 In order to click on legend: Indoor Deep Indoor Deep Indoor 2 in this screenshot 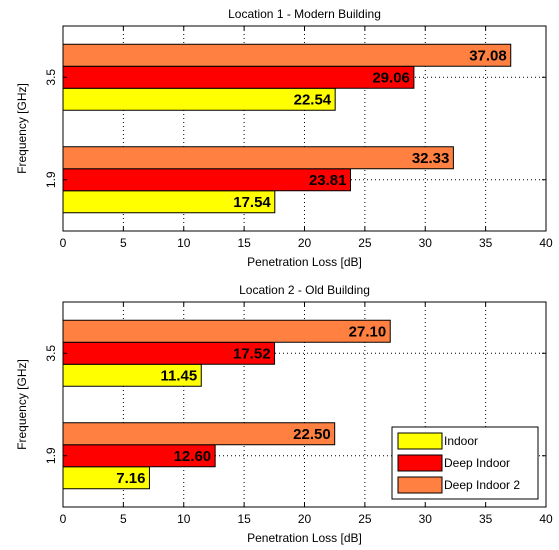, I will do `click(465, 463)`.